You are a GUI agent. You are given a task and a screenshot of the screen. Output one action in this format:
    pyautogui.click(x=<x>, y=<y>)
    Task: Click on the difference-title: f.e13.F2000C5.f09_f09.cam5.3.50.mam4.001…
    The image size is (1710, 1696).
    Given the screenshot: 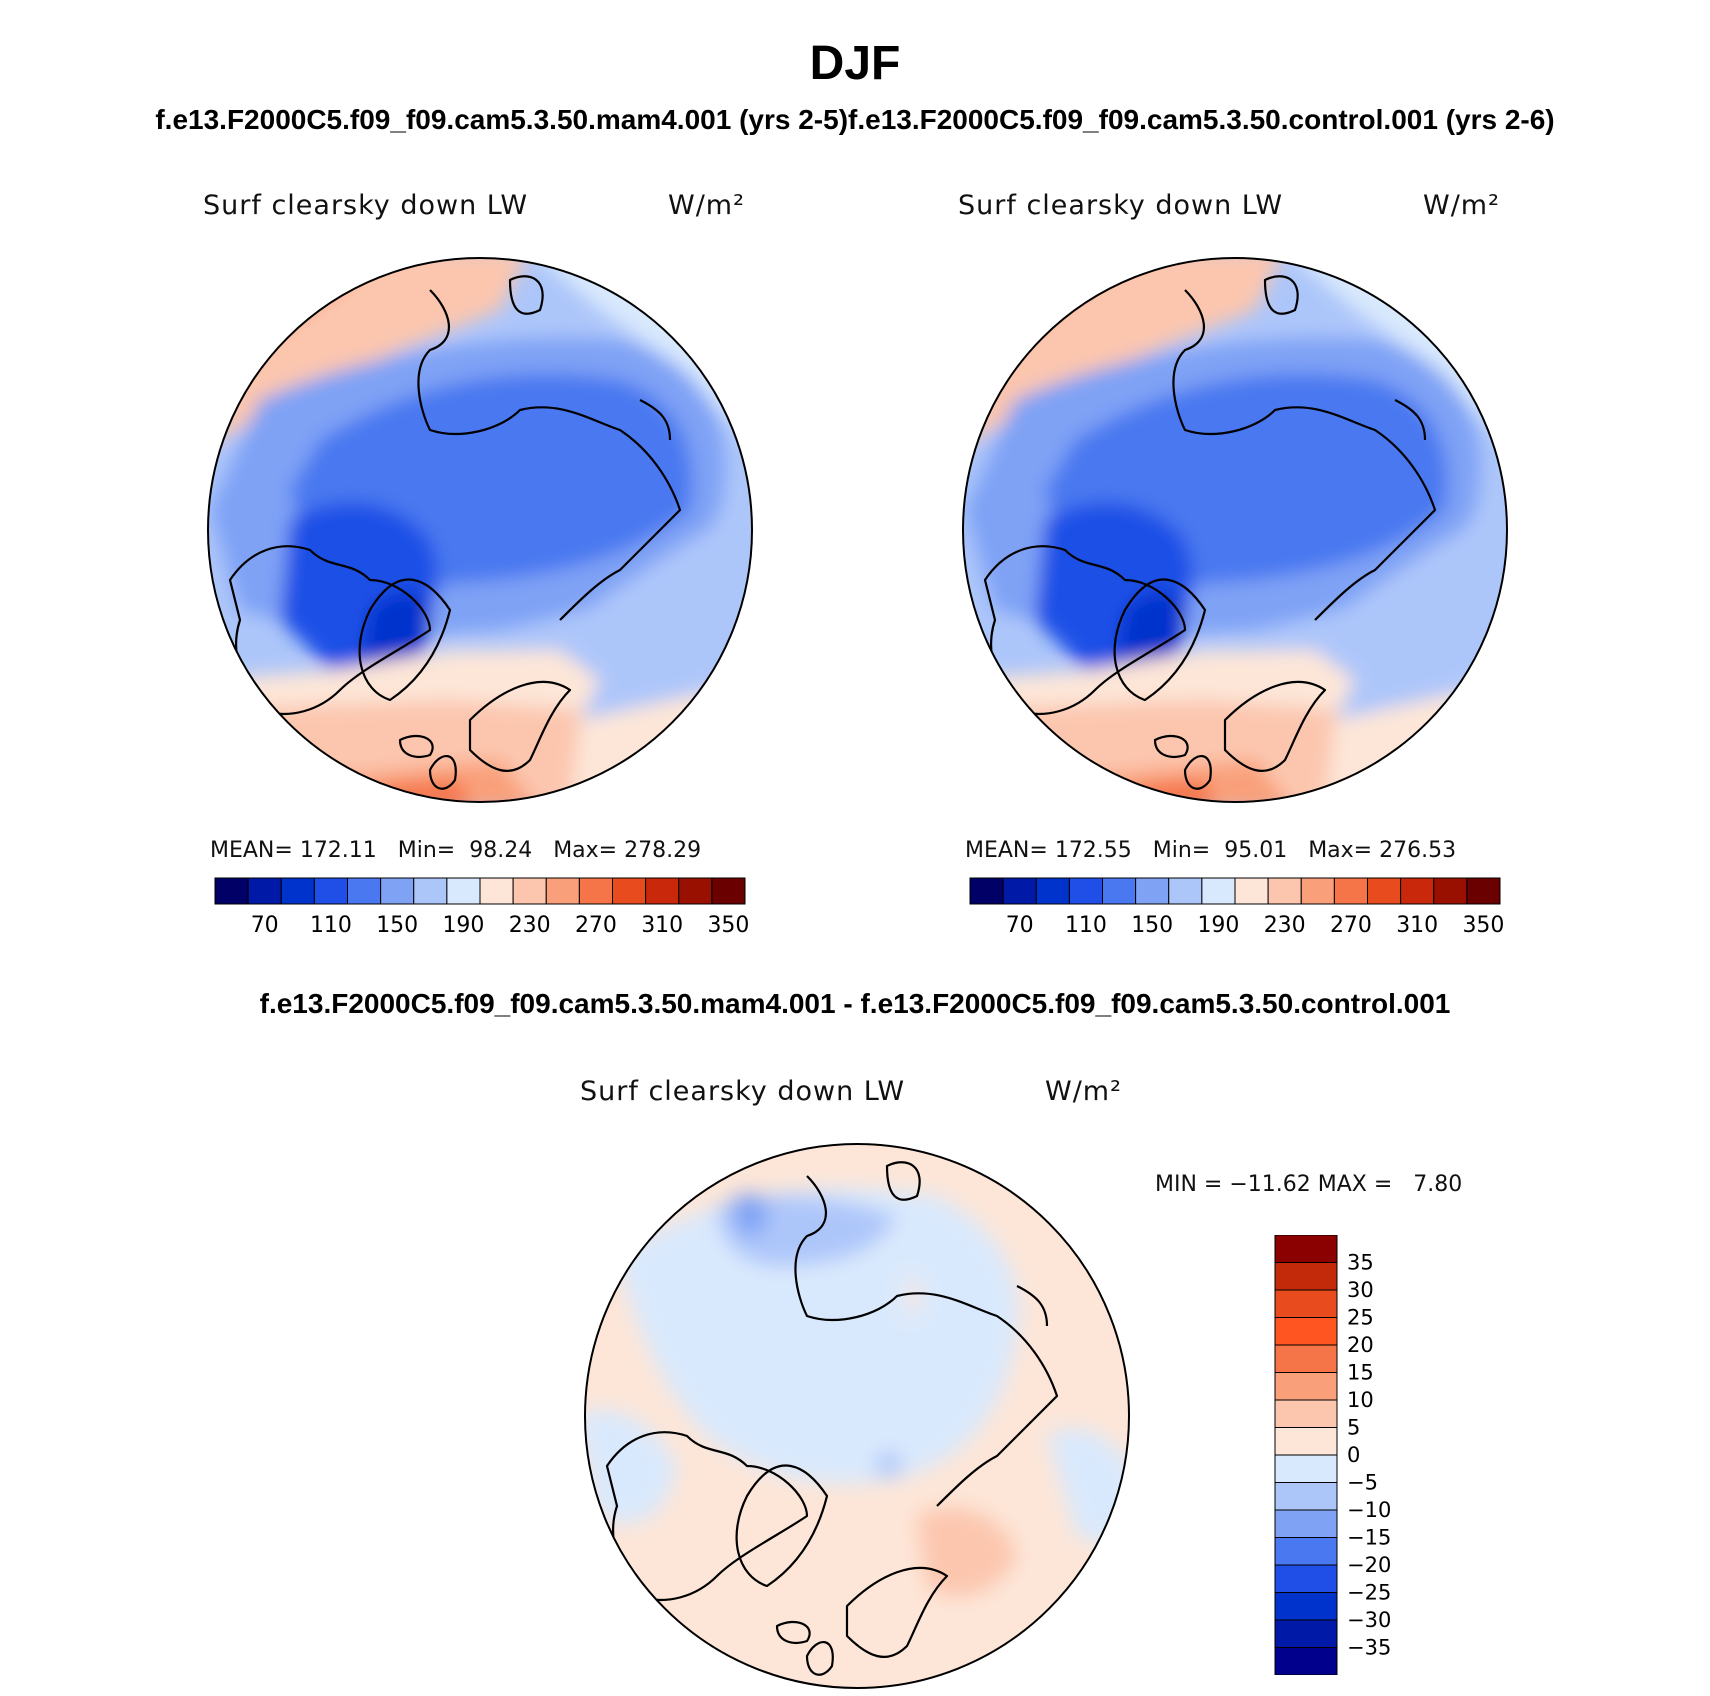 What is the action you would take?
    pyautogui.click(x=855, y=1003)
    